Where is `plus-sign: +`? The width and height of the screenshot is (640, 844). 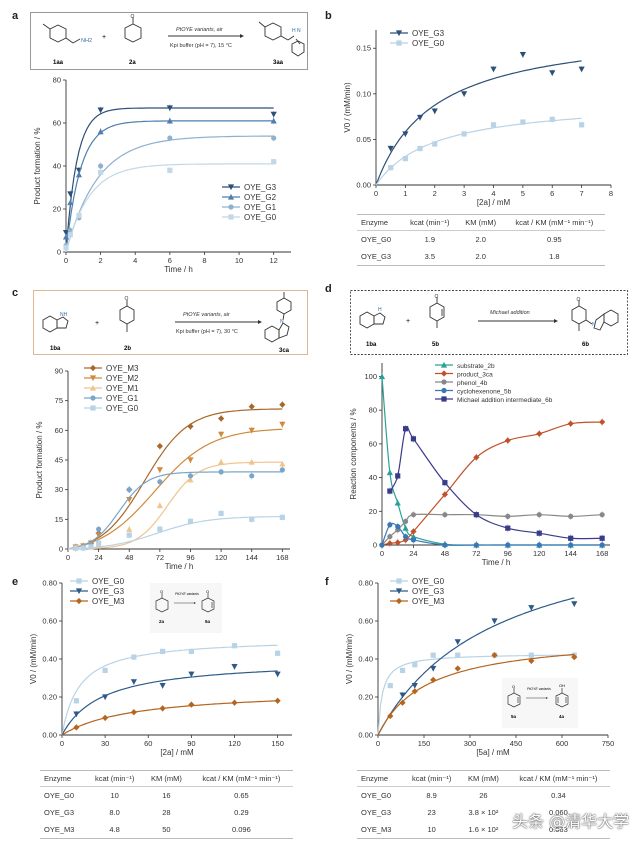
plus-sign: + is located at coordinates (104, 37).